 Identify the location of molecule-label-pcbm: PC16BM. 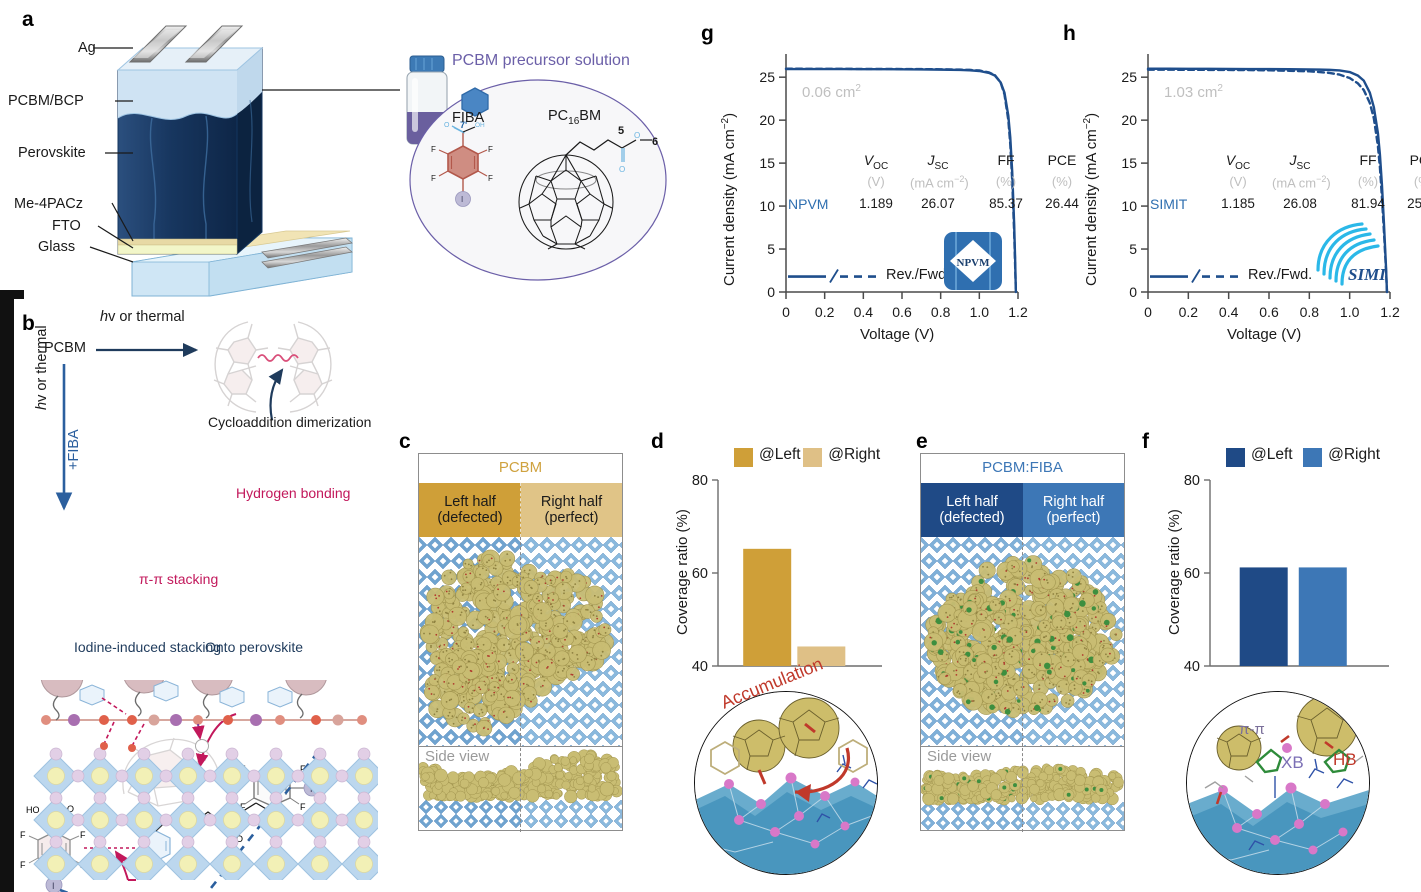
(574, 117).